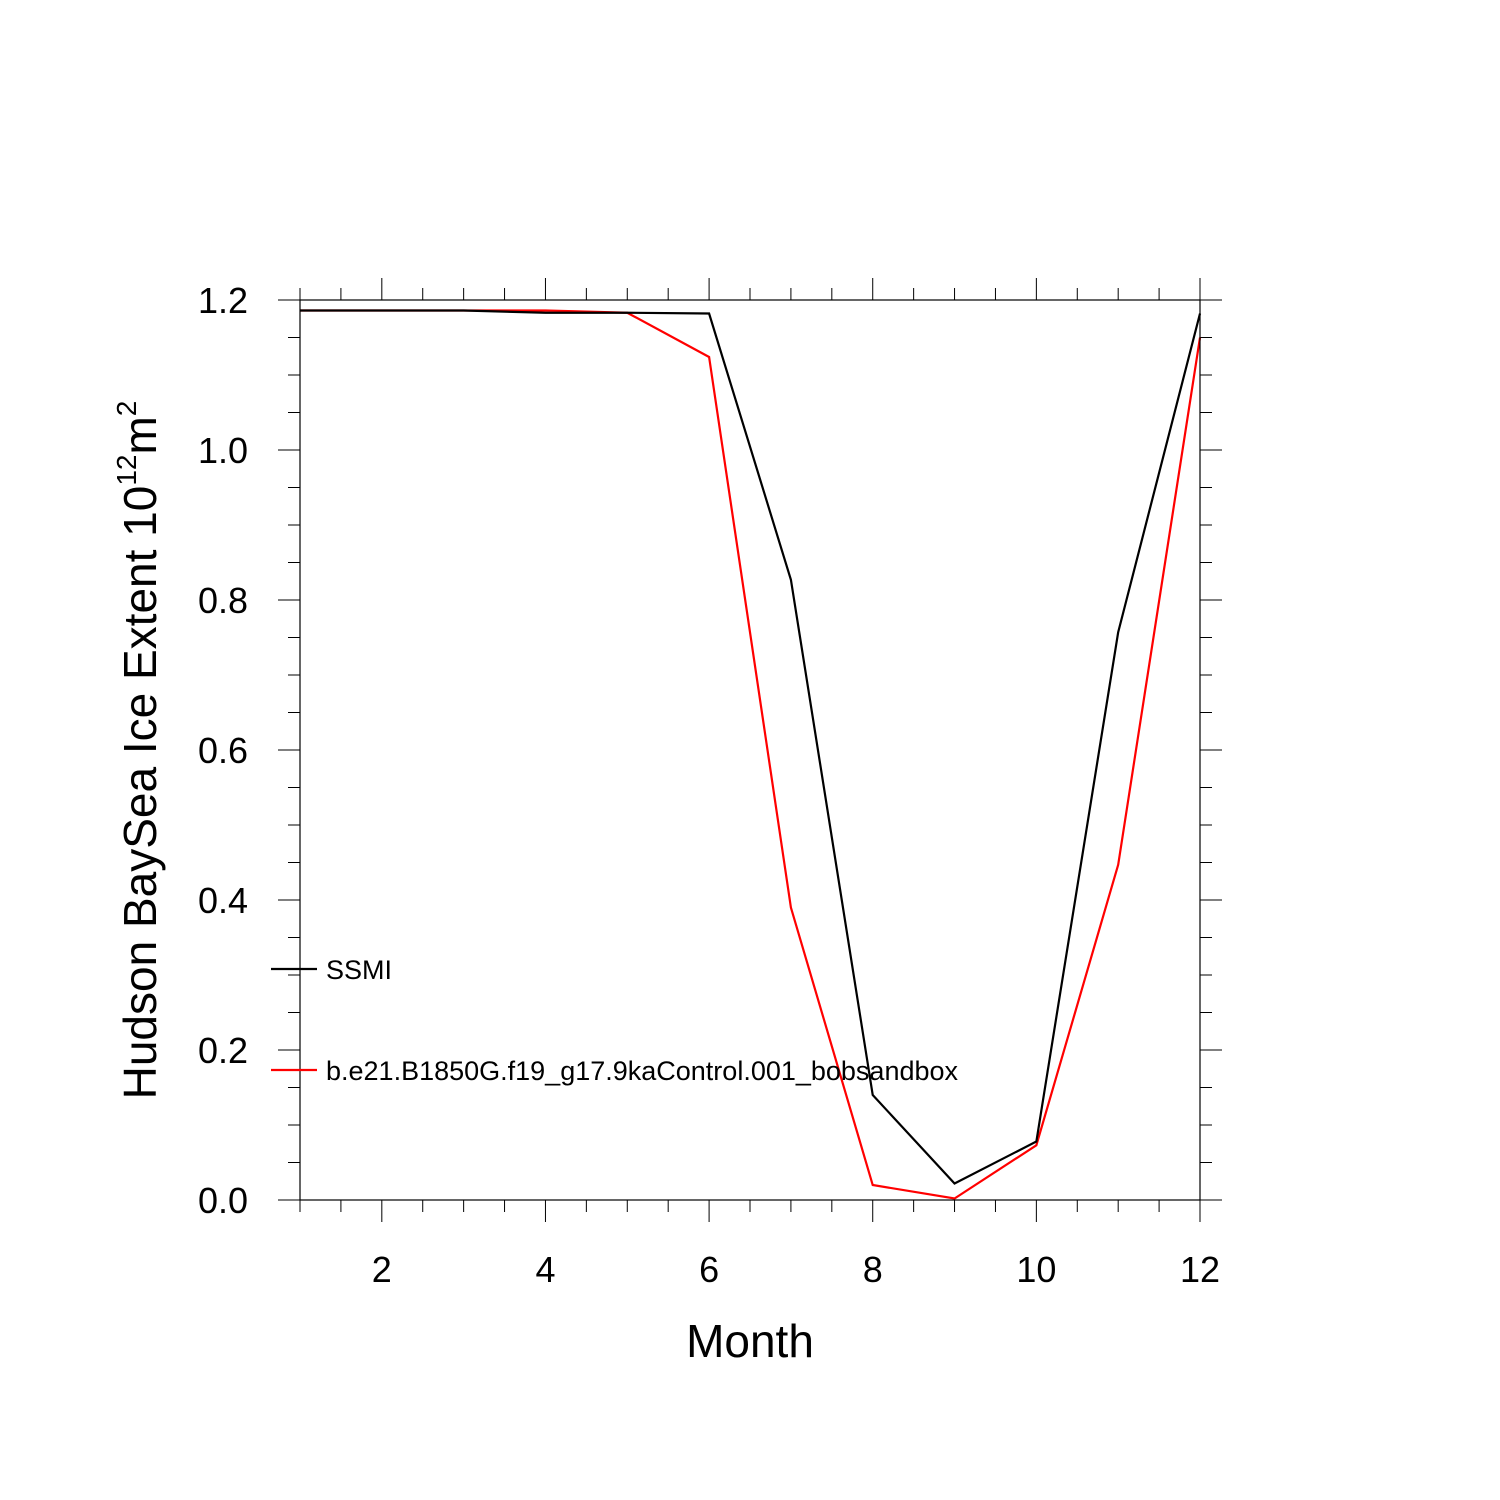  Describe the element at coordinates (750, 1341) in the screenshot. I see `x-axis-title: Month` at that location.